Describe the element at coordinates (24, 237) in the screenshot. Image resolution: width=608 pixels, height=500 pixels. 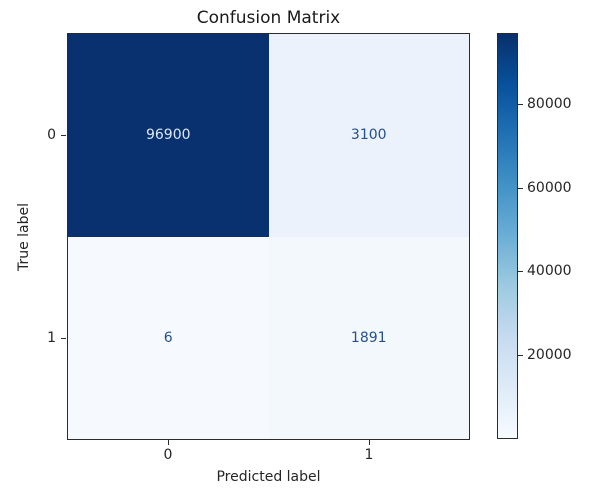
I see `y-axis-label: True label` at that location.